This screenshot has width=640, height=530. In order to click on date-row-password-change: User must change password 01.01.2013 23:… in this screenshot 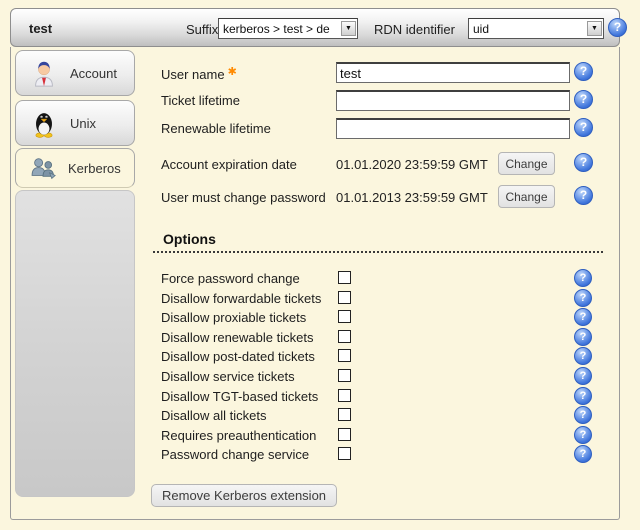, I will do `click(386, 196)`.